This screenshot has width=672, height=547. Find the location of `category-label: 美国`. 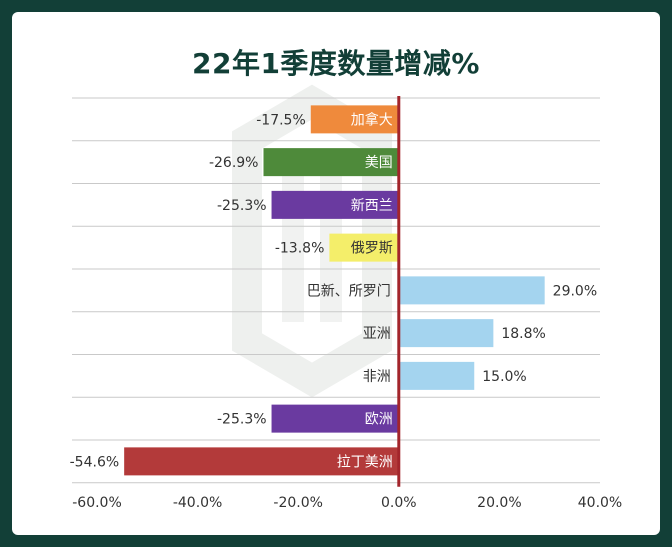

category-label: 美国 is located at coordinates (379, 163).